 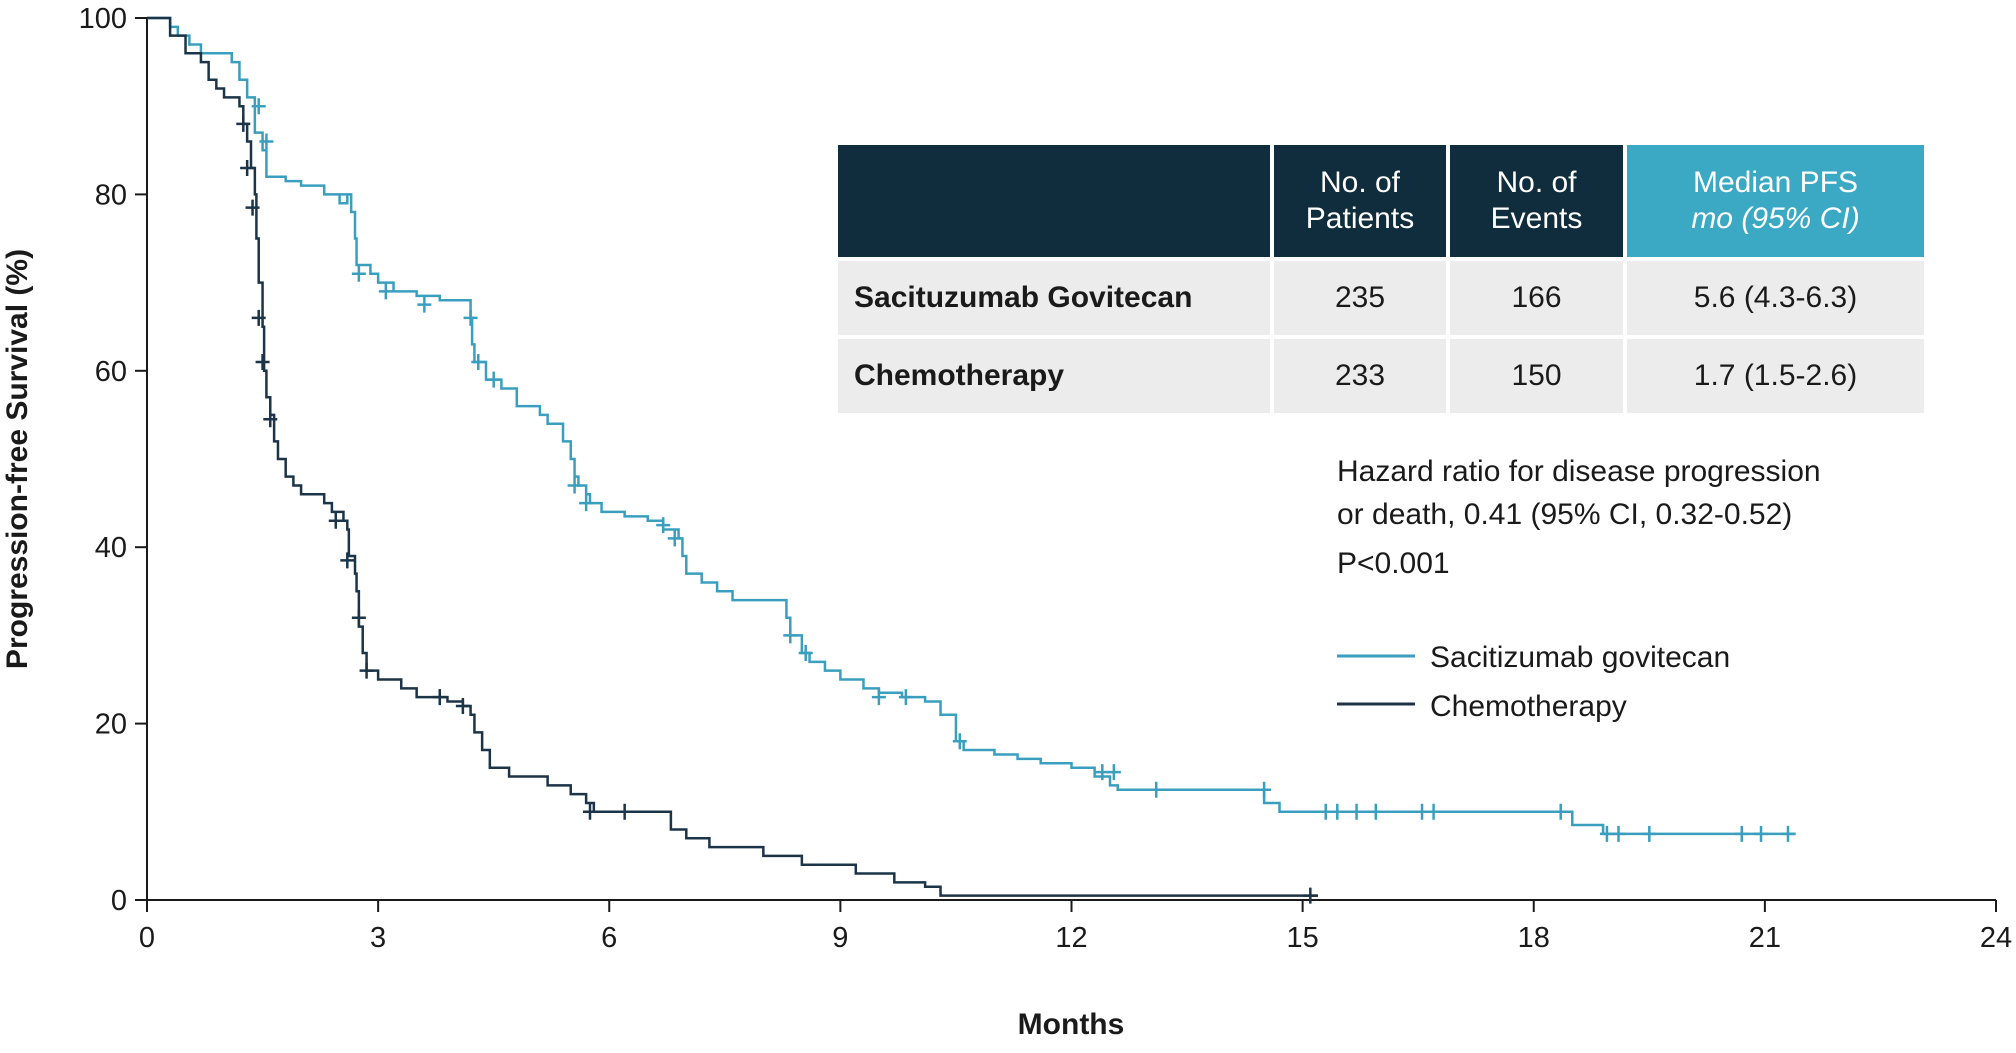 What do you see at coordinates (1536, 182) in the screenshot?
I see `header-events-line1: No. of` at bounding box center [1536, 182].